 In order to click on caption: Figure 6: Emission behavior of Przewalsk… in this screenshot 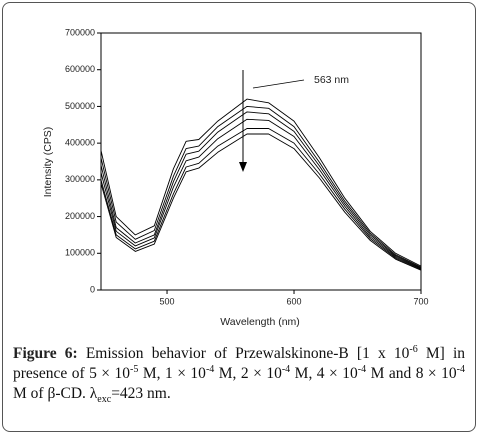, I will do `click(239, 374)`.